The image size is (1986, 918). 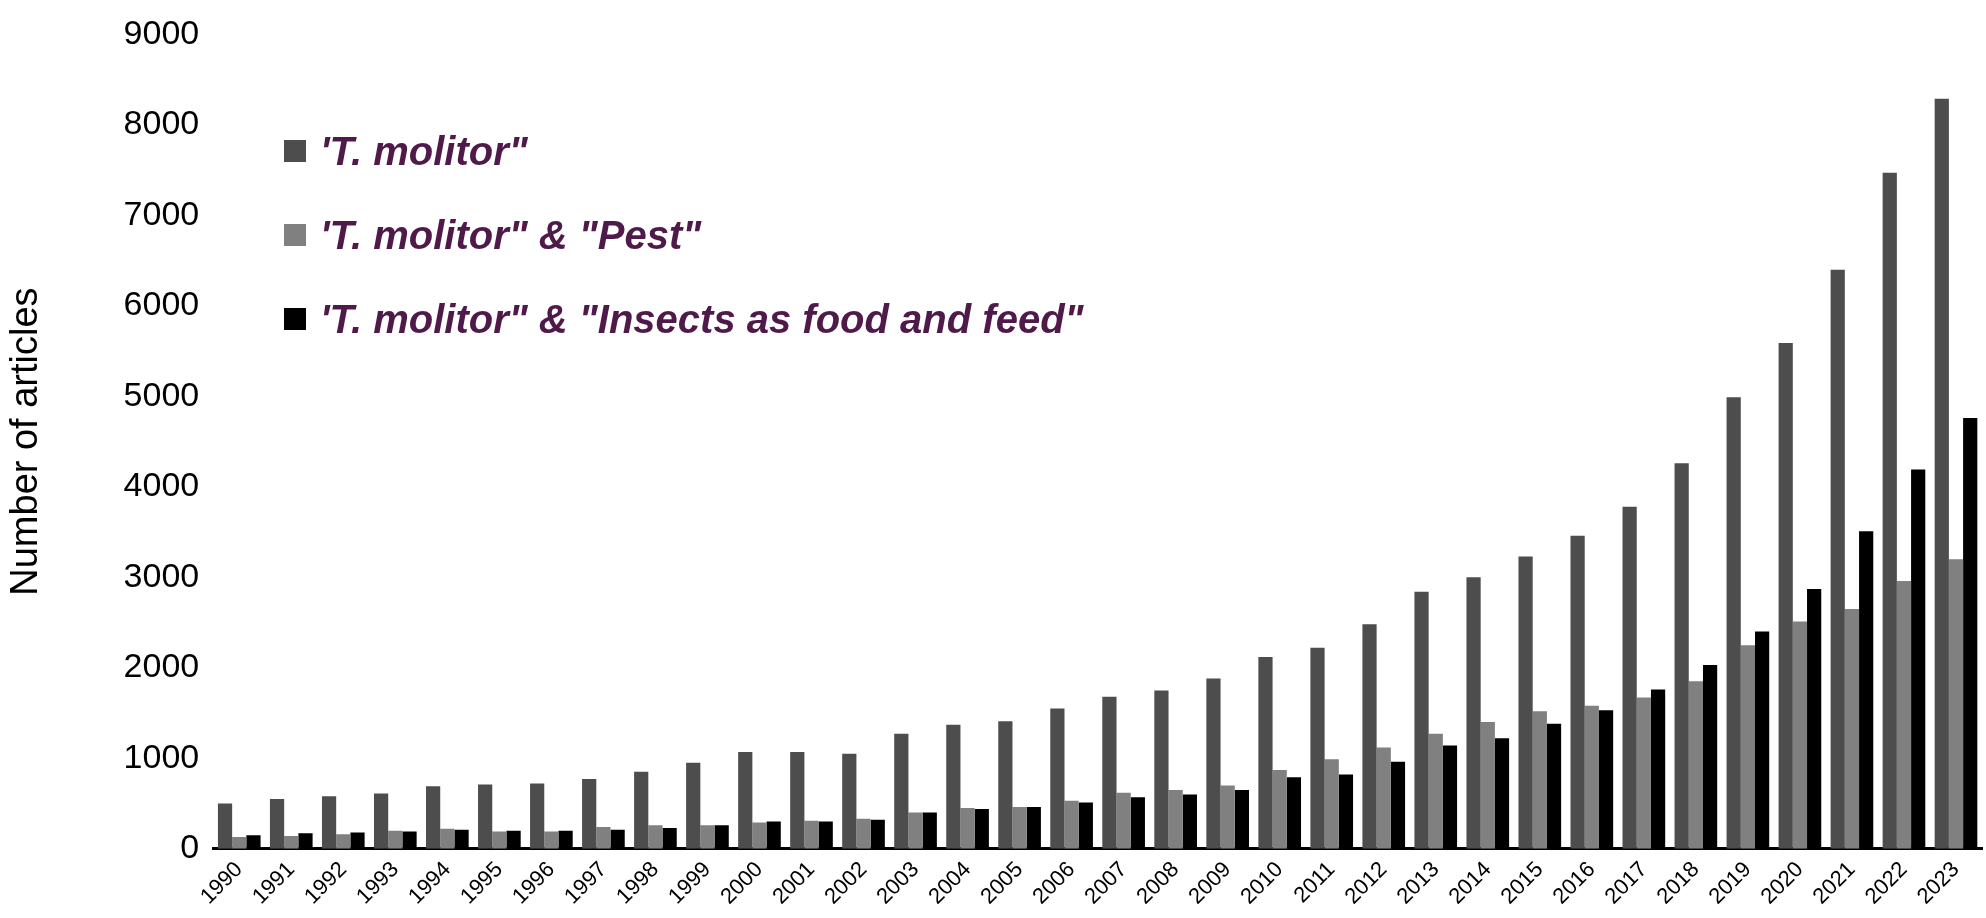 I want to click on y-tick-label: 9000, so click(x=161, y=31).